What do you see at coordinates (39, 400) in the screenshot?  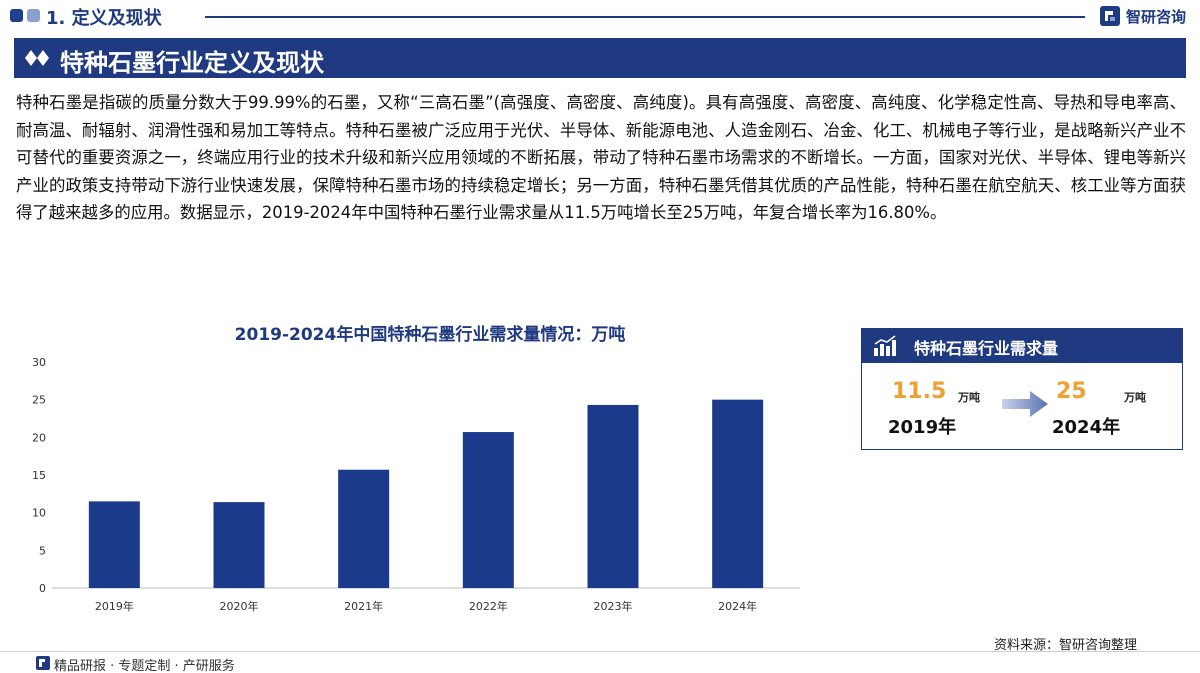 I see `y-tick-label: 25` at bounding box center [39, 400].